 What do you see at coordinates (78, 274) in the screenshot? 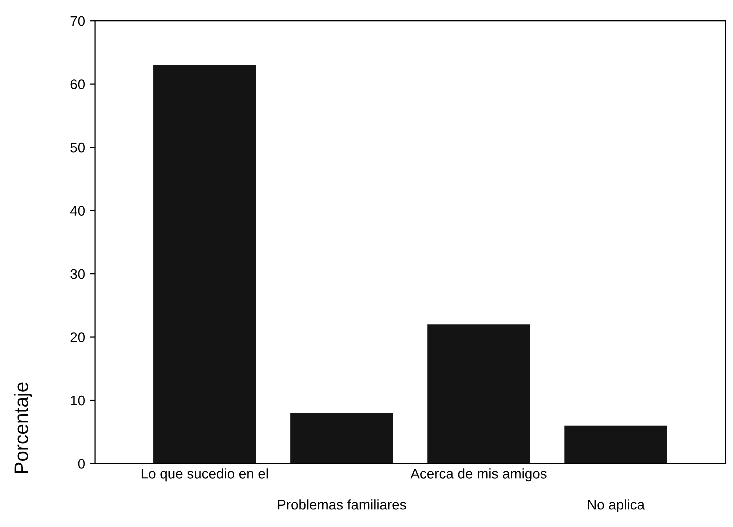
I see `y-tick-label: 30` at bounding box center [78, 274].